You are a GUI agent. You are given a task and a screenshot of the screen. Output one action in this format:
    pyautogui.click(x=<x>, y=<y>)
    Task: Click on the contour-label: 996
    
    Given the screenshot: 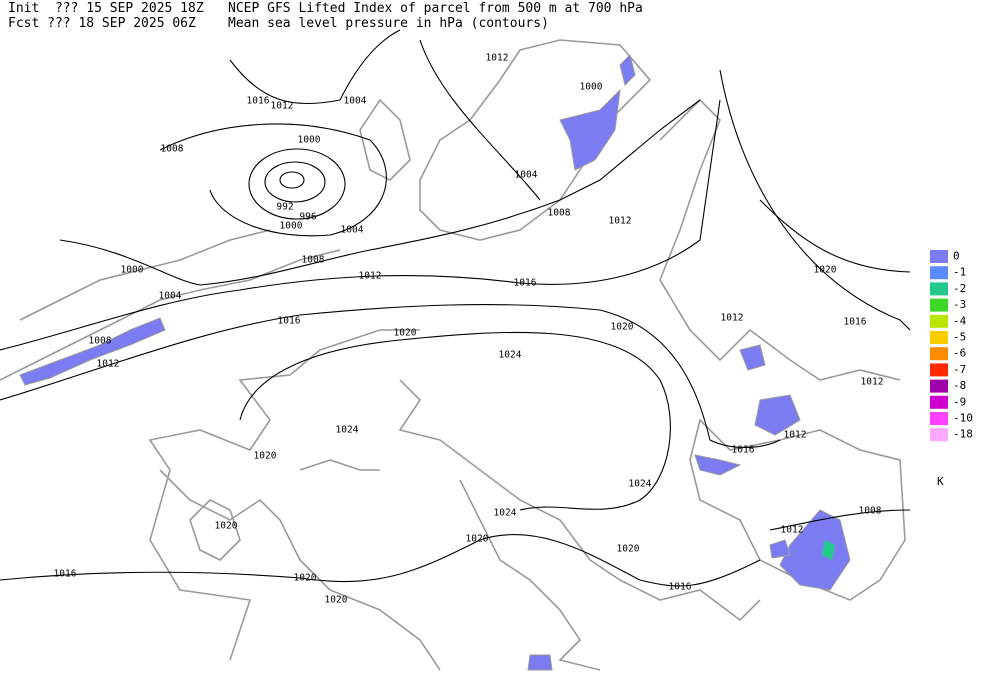 What is the action you would take?
    pyautogui.click(x=307, y=217)
    